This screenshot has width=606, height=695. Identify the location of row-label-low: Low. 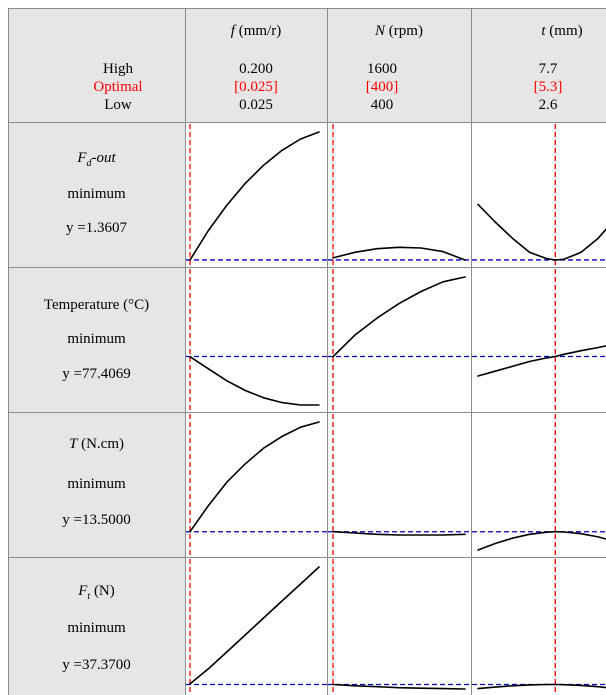
(118, 105).